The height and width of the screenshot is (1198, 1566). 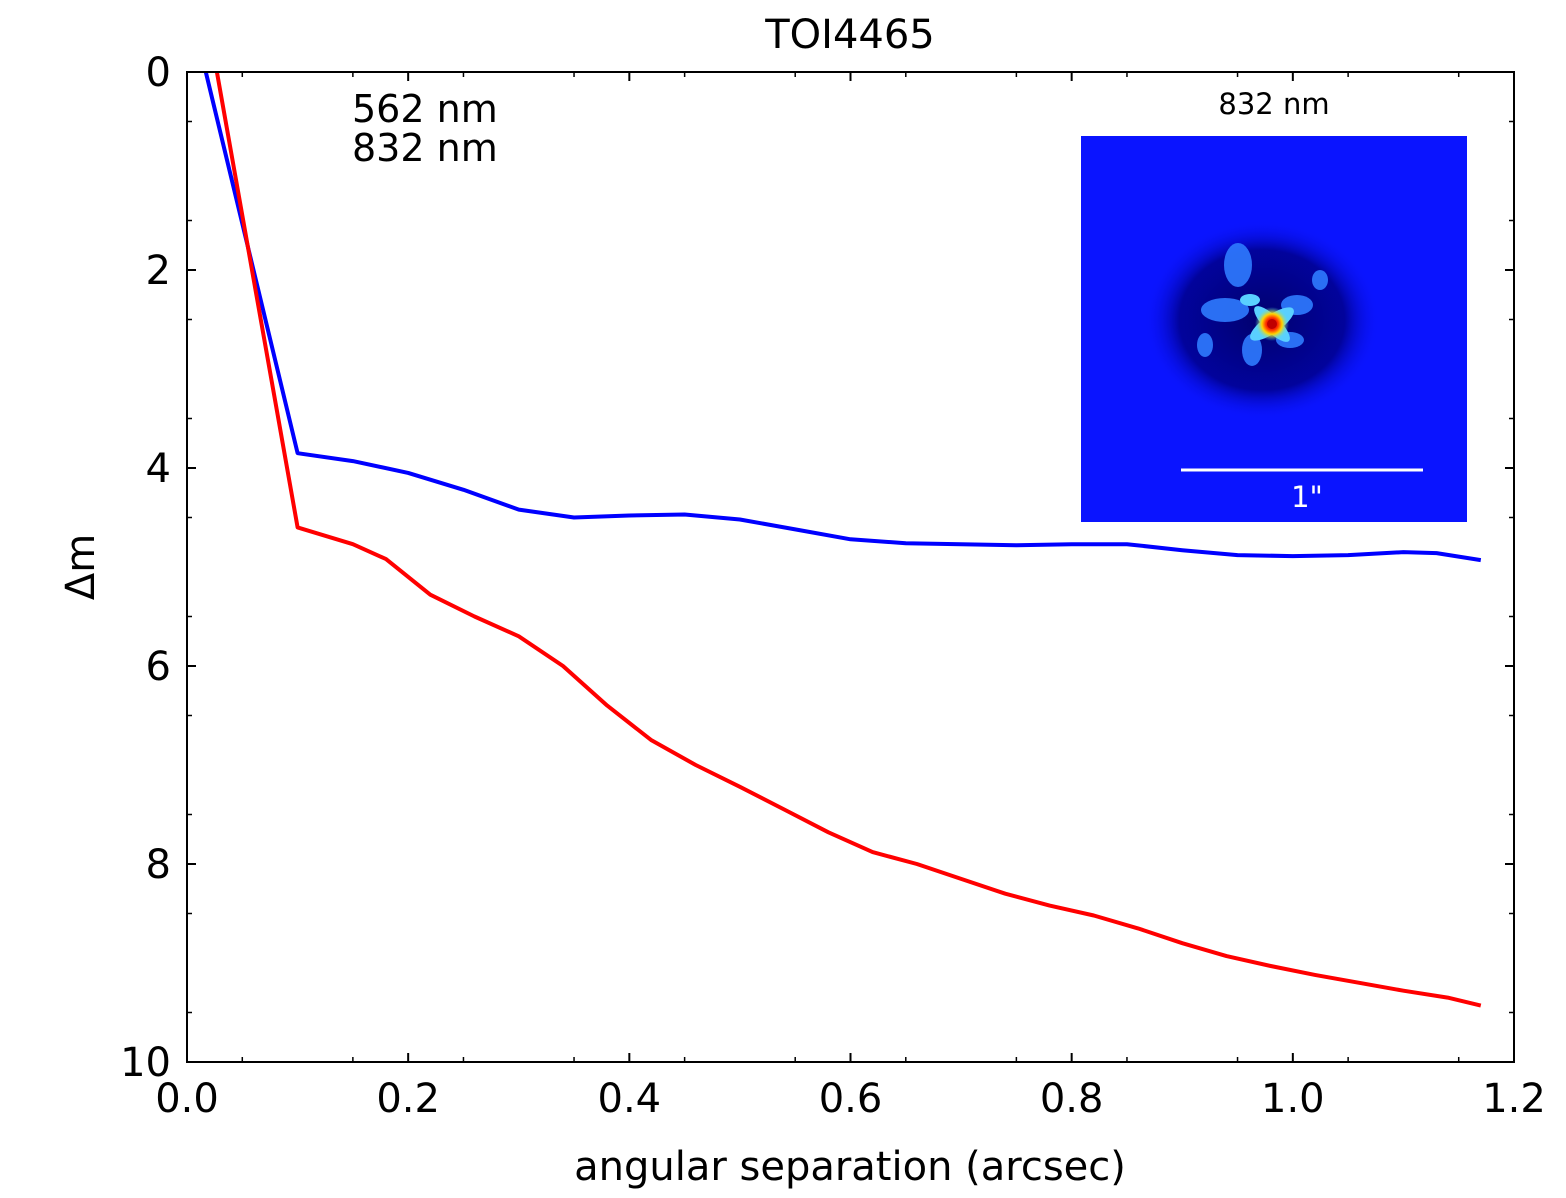 I want to click on x-tick-label: 0.6, so click(x=851, y=1099).